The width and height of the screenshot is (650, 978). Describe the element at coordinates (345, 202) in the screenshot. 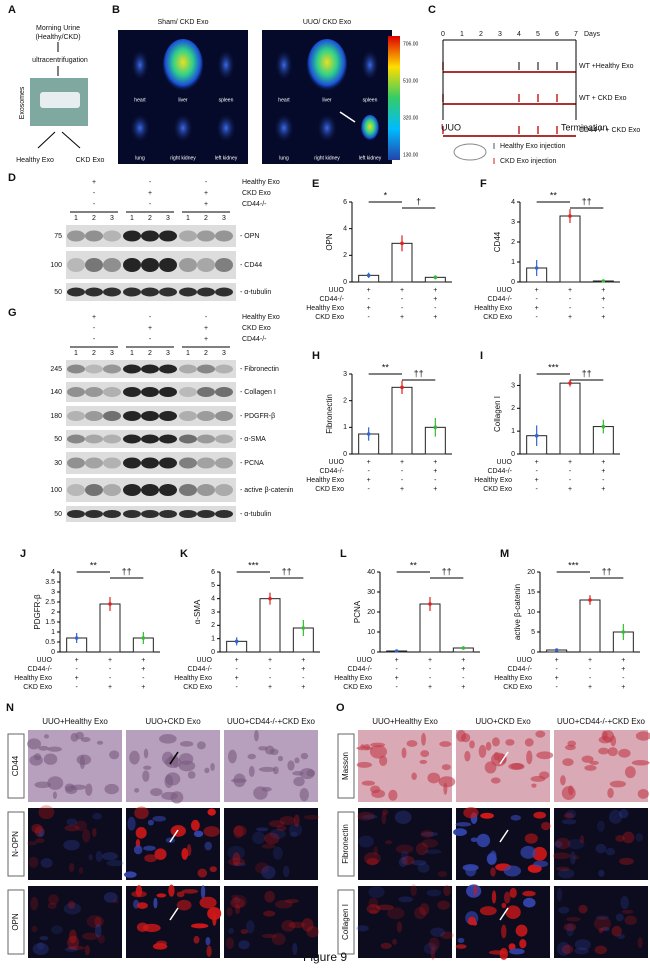

I see `y-tick-label: 6` at that location.